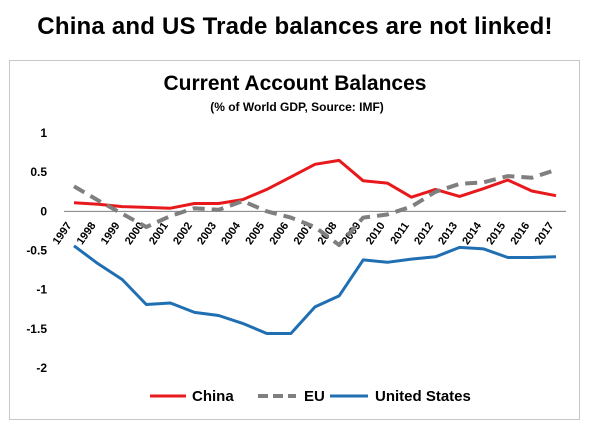 Image resolution: width=590 pixels, height=429 pixels. What do you see at coordinates (213, 396) in the screenshot?
I see `legend-label: China` at bounding box center [213, 396].